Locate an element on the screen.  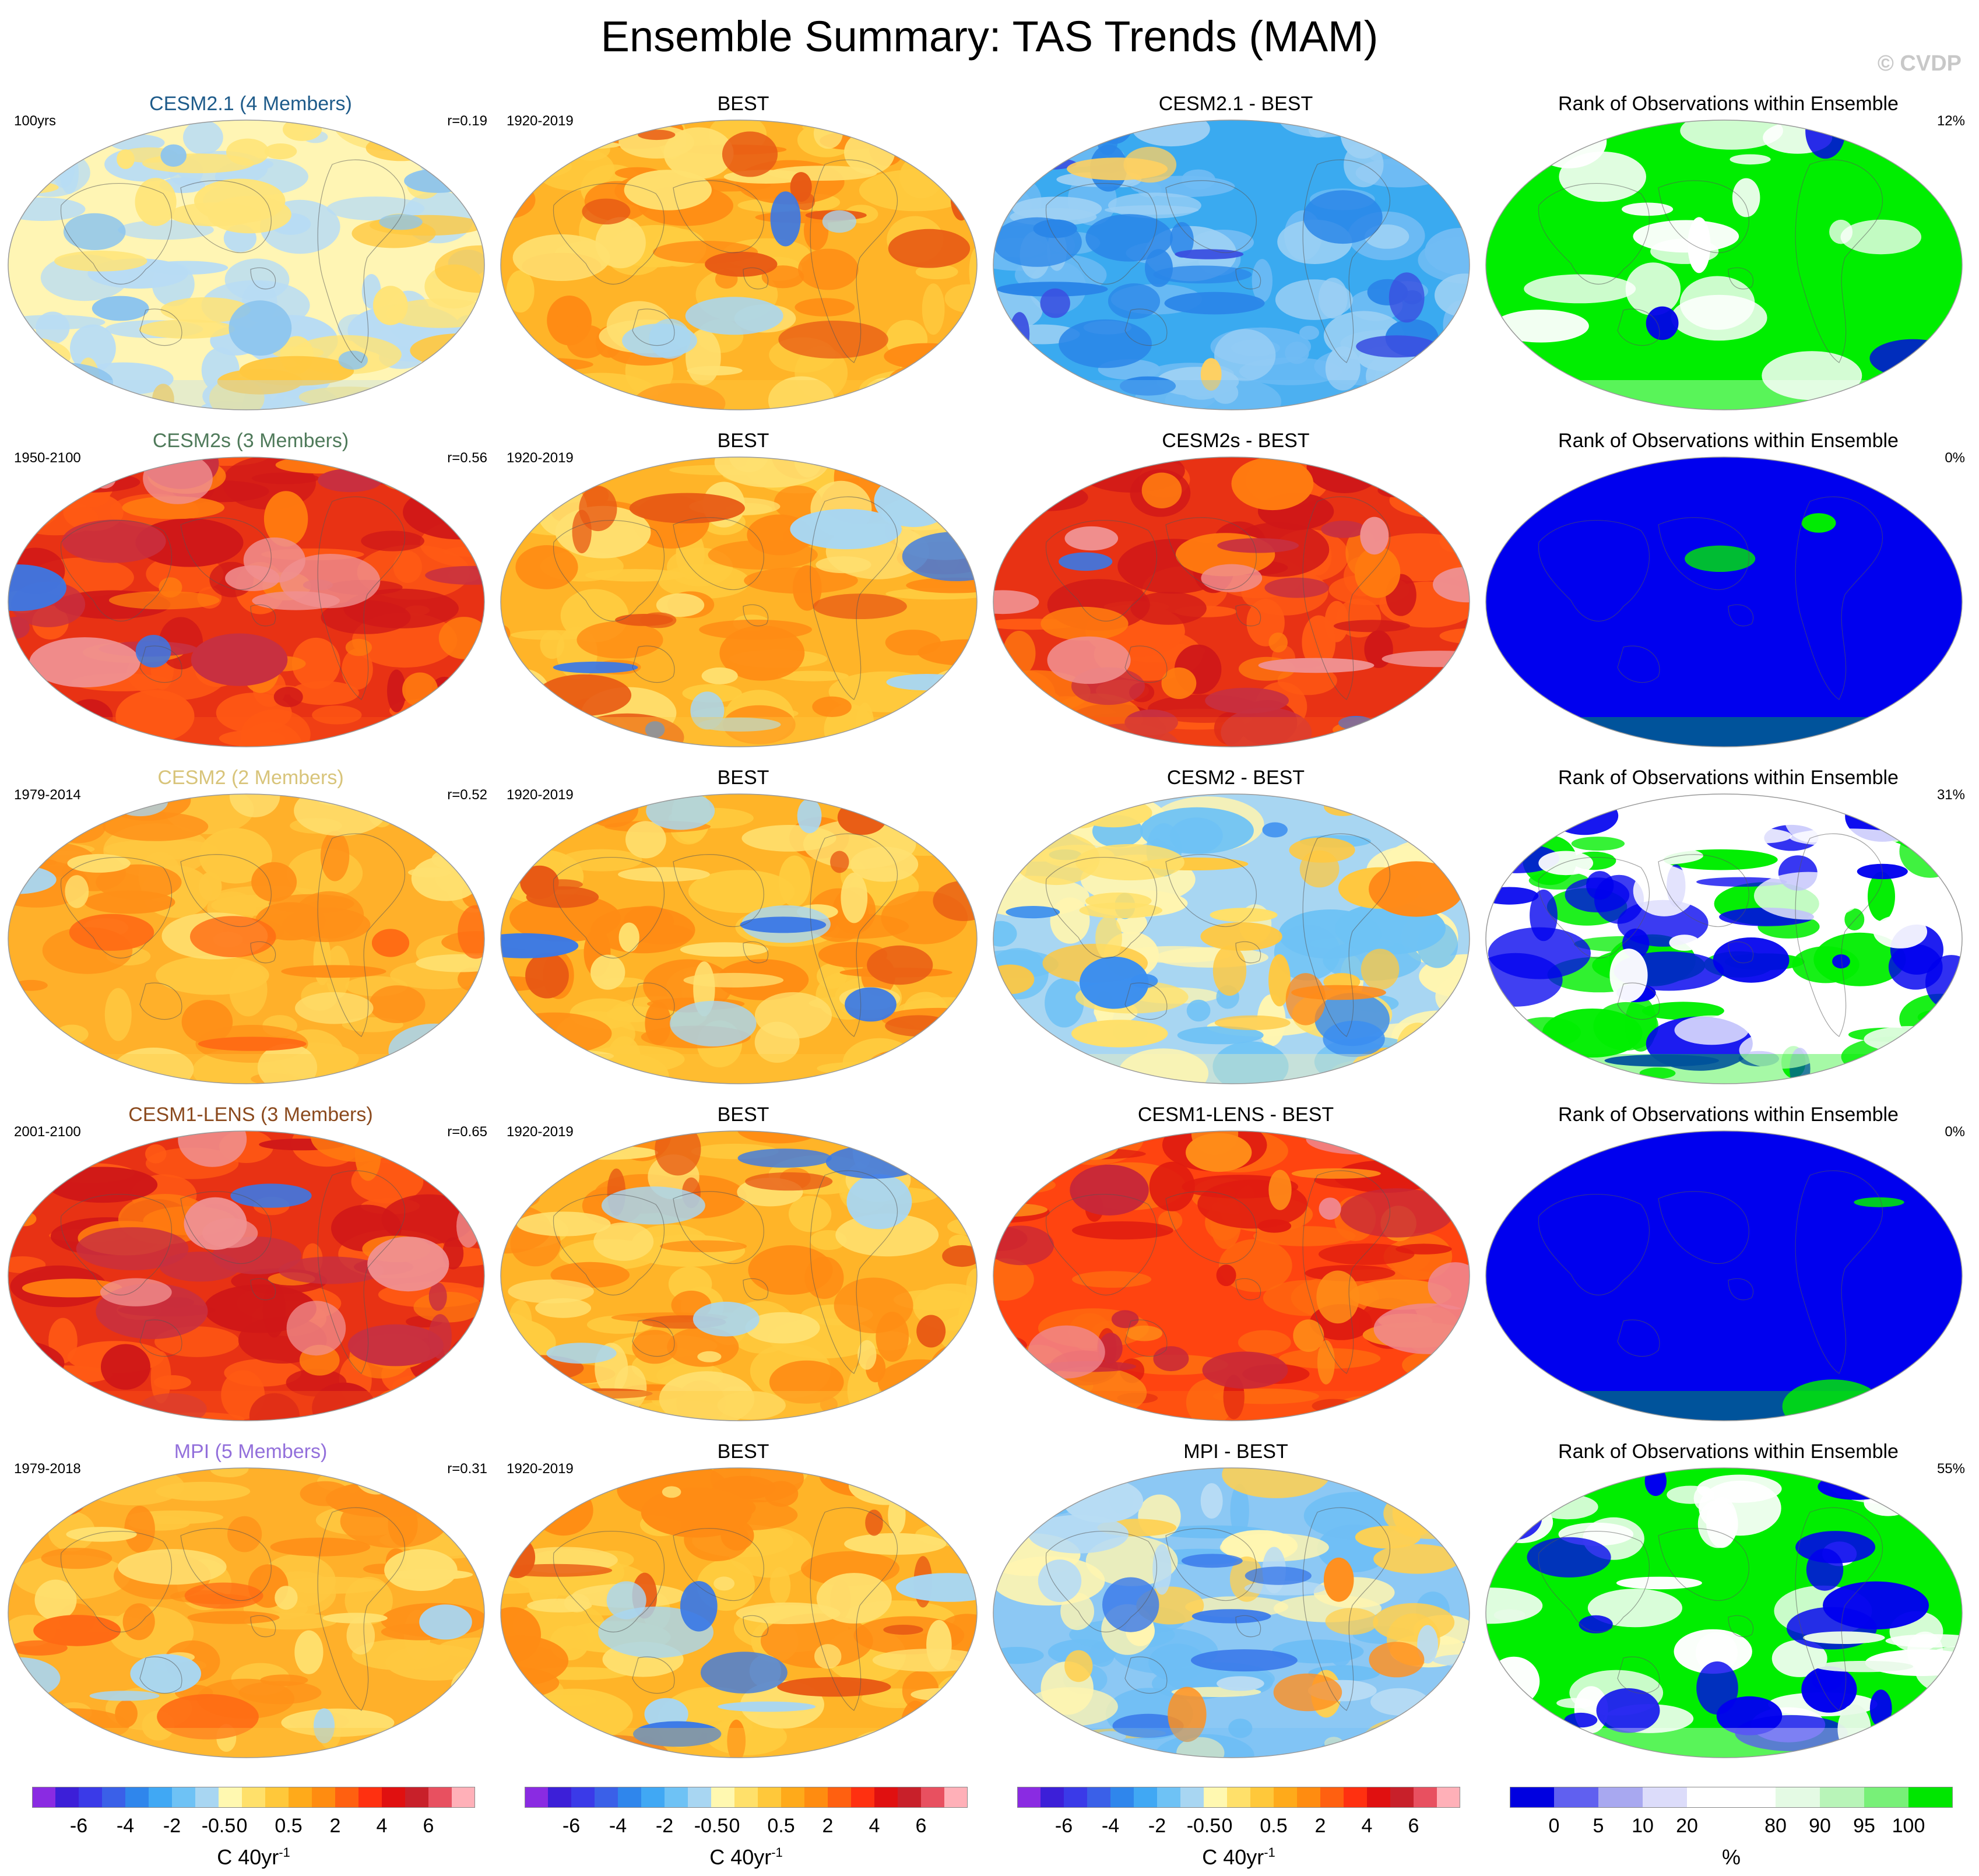
panel-obs-row1: BEST 1920-2019 is located at coordinates (743, 255).